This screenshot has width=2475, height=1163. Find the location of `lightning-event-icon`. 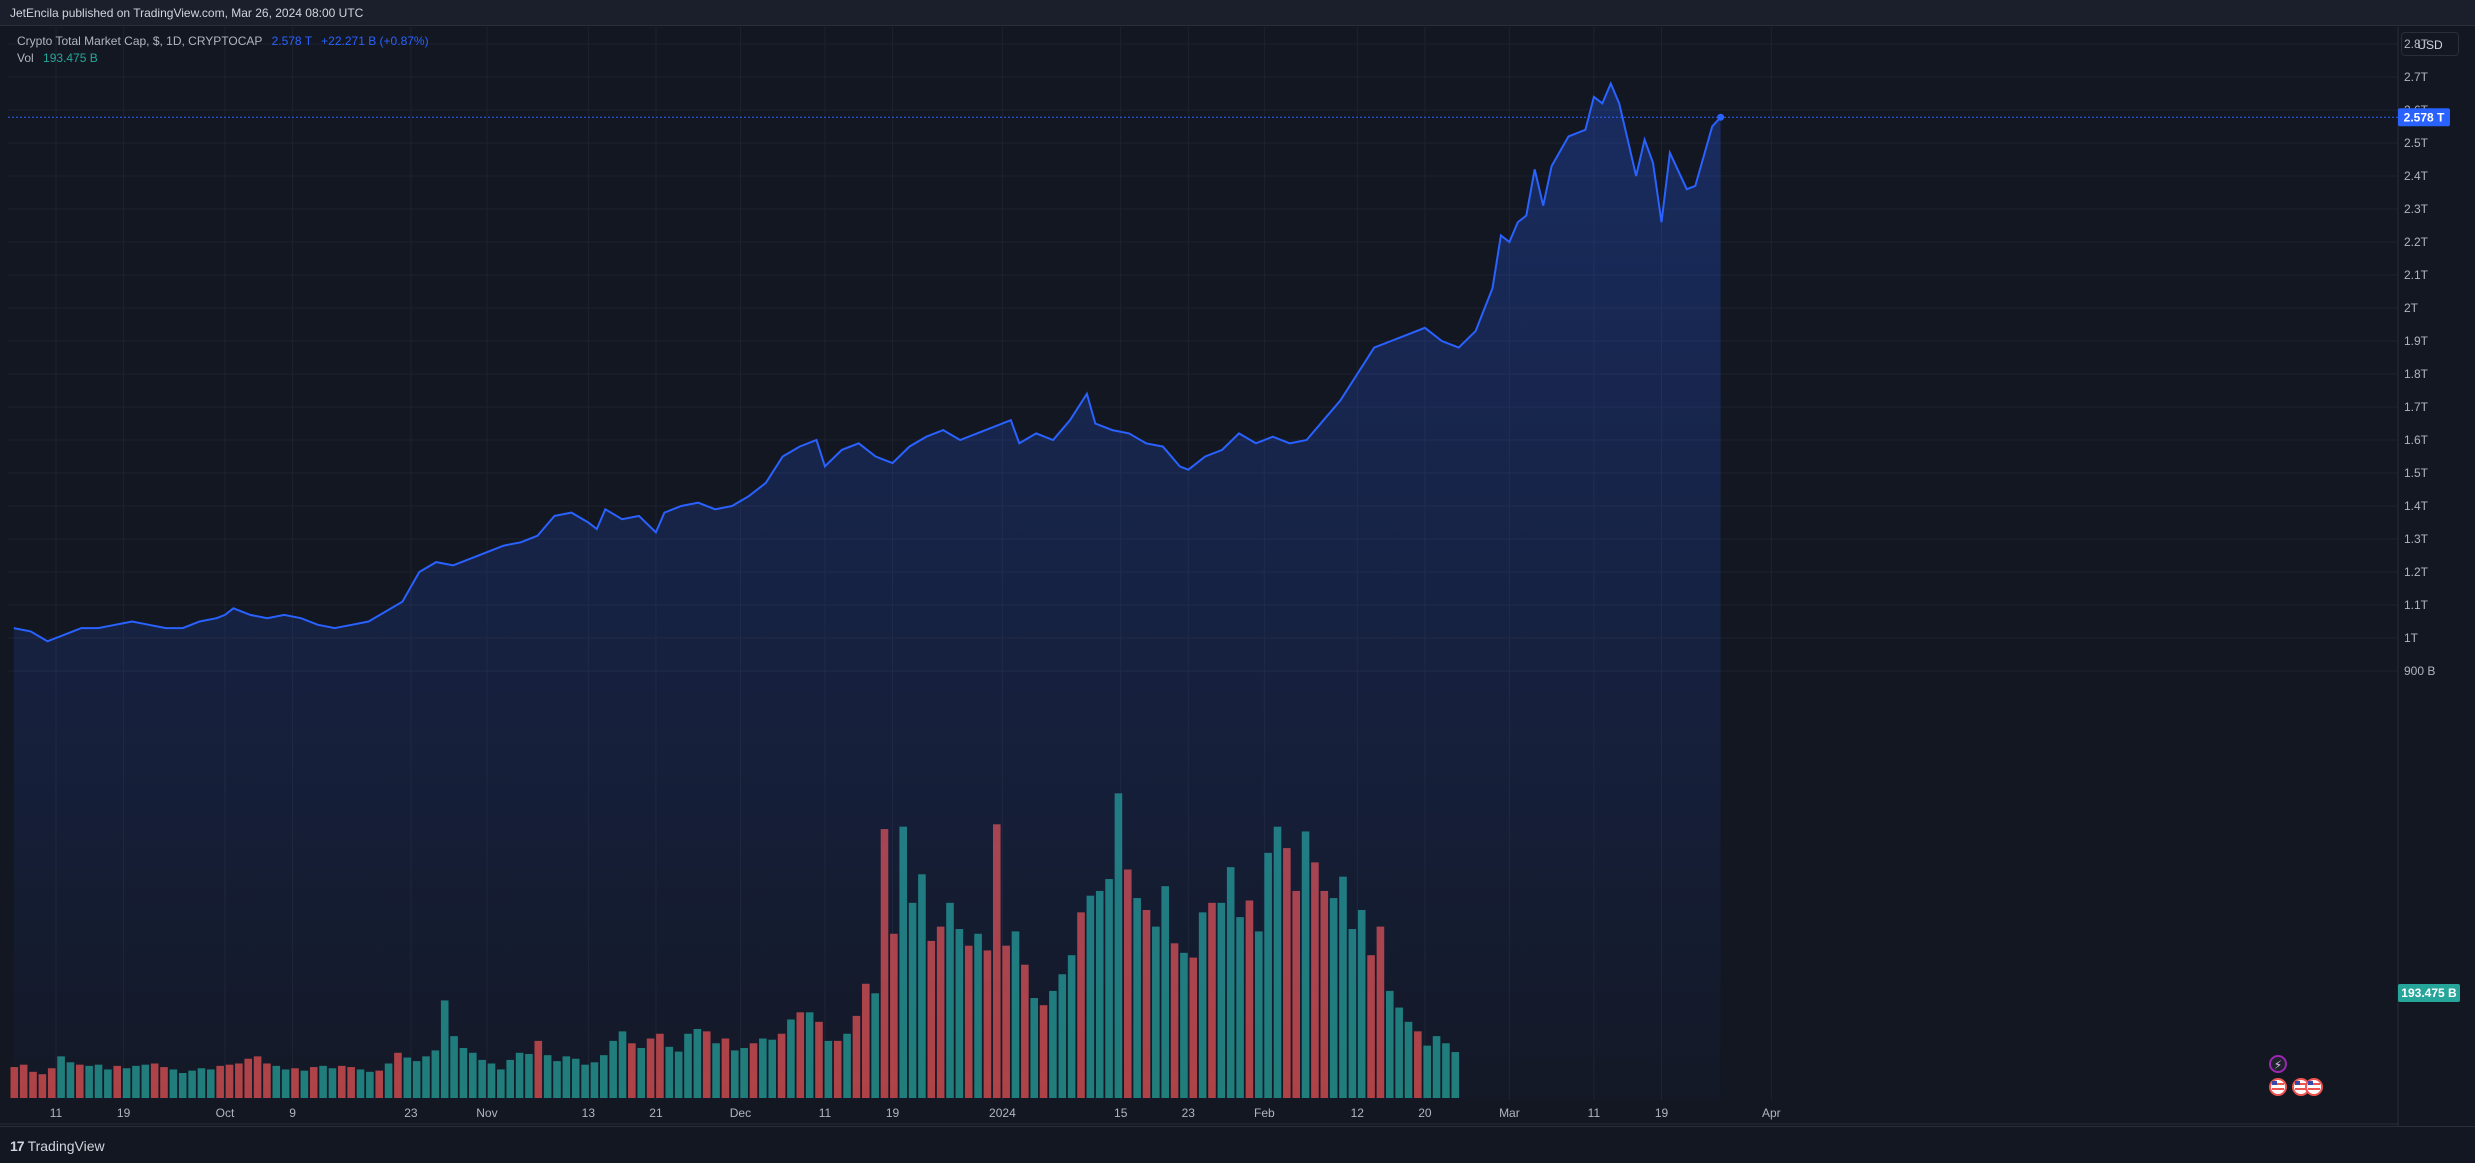

lightning-event-icon is located at coordinates (2278, 1064).